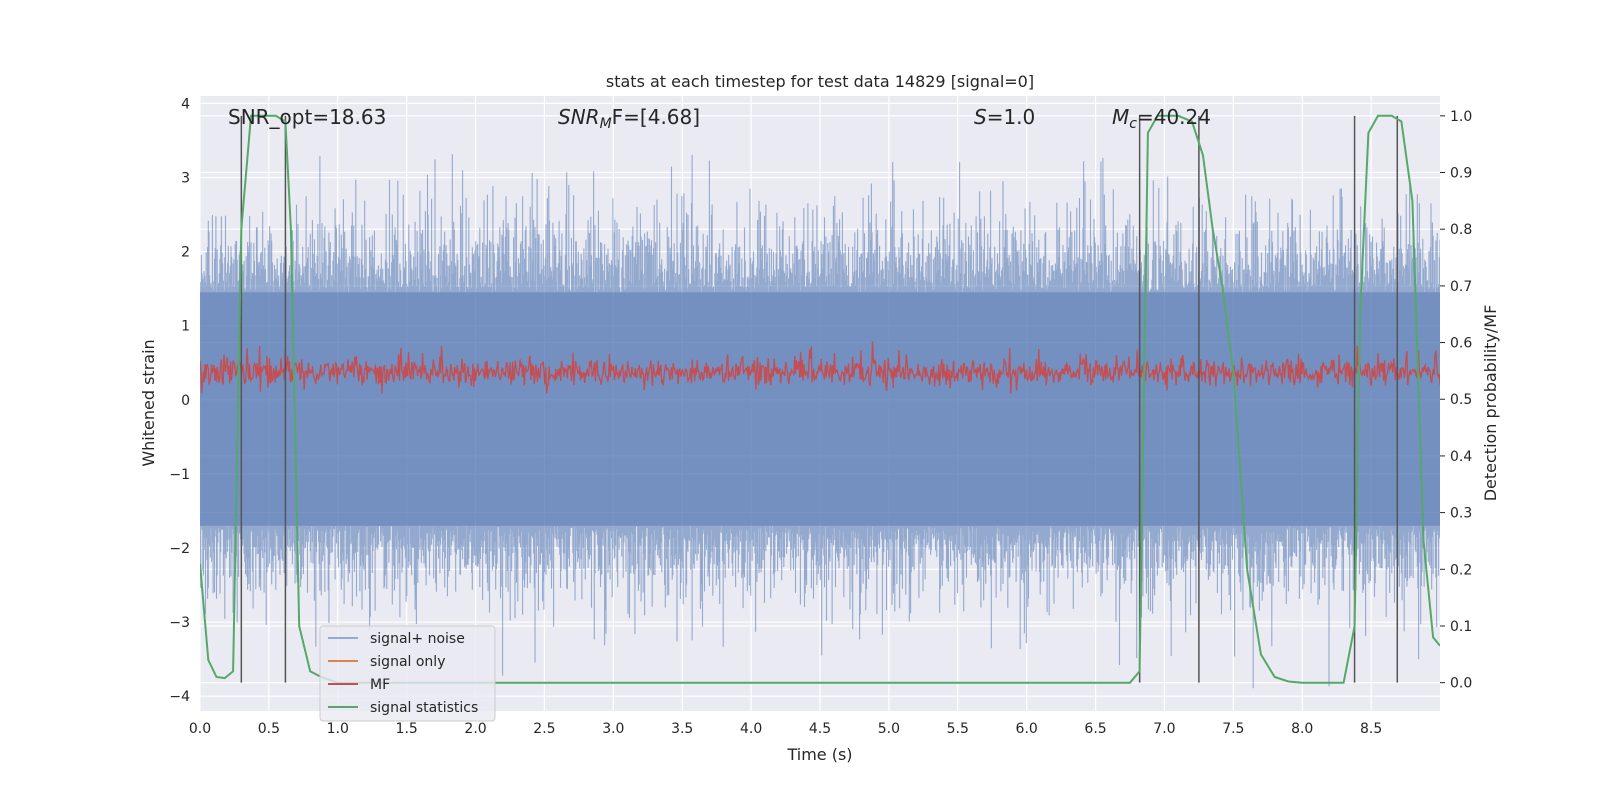 This screenshot has width=1600, height=800. What do you see at coordinates (269, 729) in the screenshot?
I see `x-tick-label: 0.5` at bounding box center [269, 729].